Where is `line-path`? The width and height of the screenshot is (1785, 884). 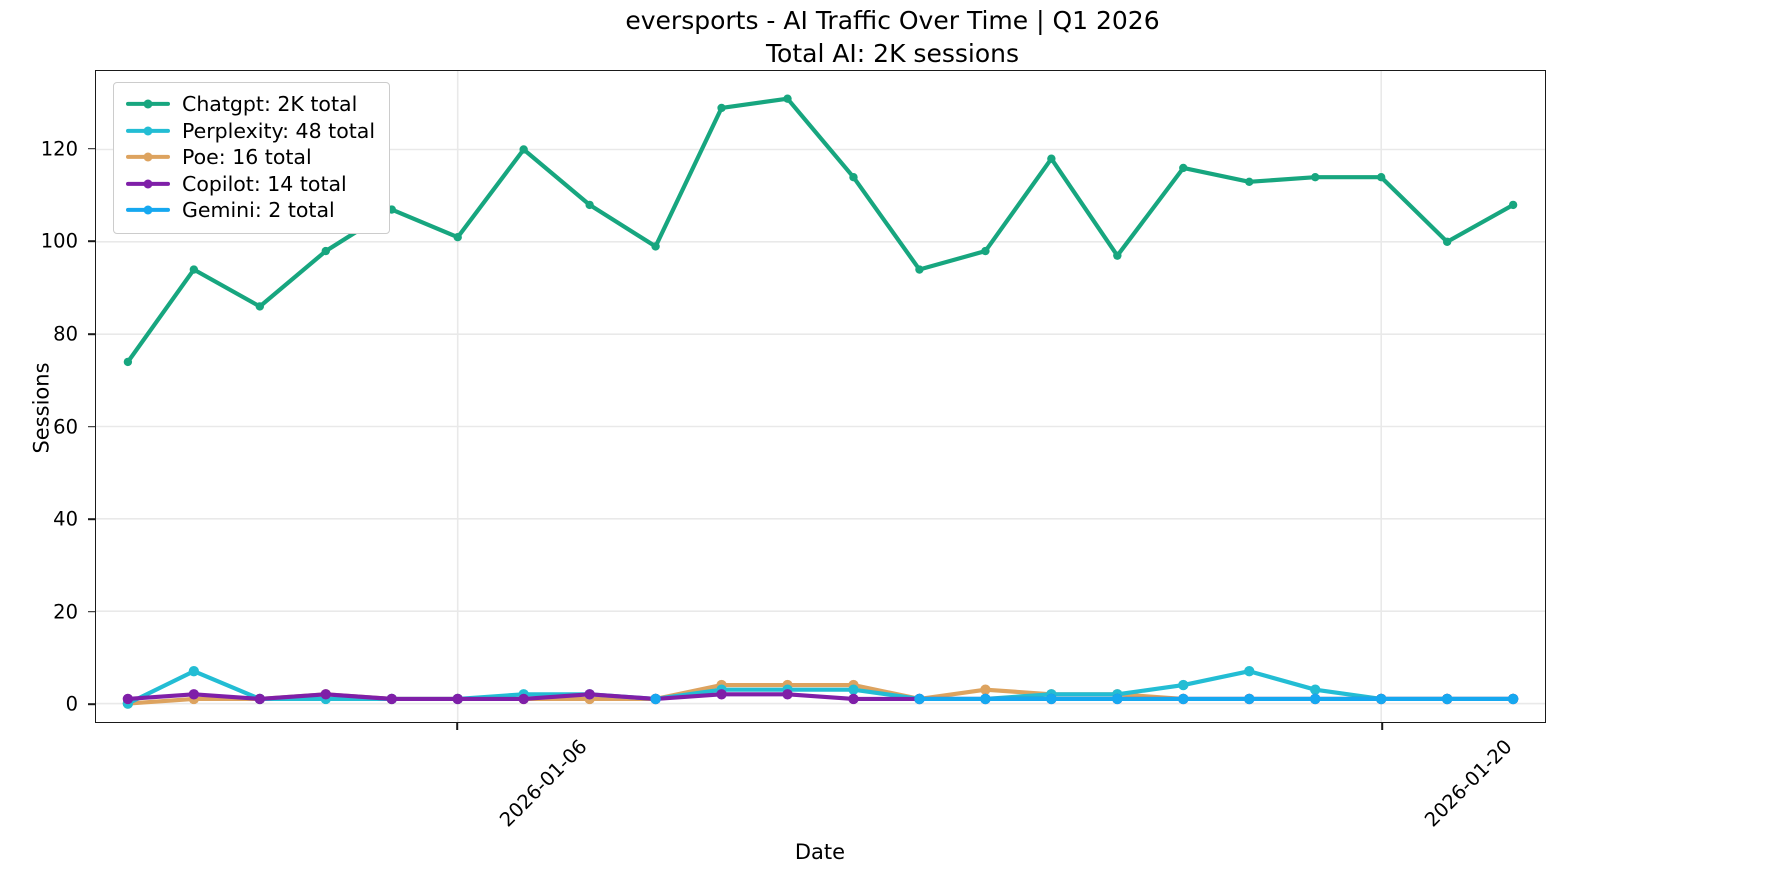
line-path is located at coordinates (820, 687).